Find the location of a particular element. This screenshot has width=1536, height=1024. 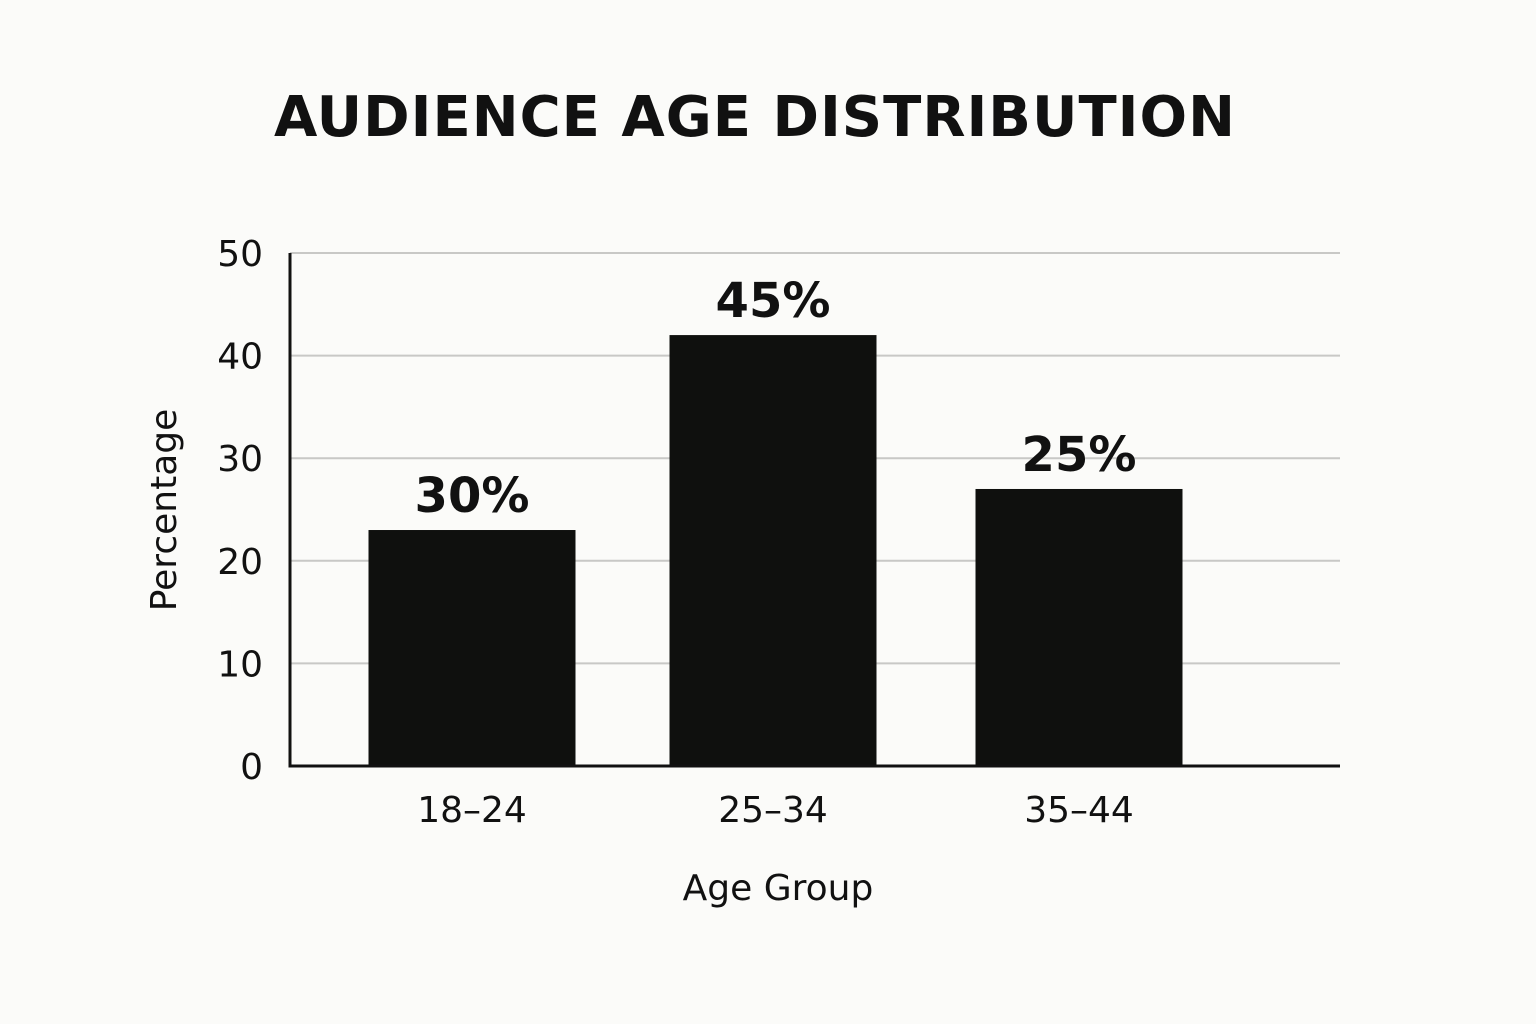

y-tick-label: 50 is located at coordinates (240, 254).